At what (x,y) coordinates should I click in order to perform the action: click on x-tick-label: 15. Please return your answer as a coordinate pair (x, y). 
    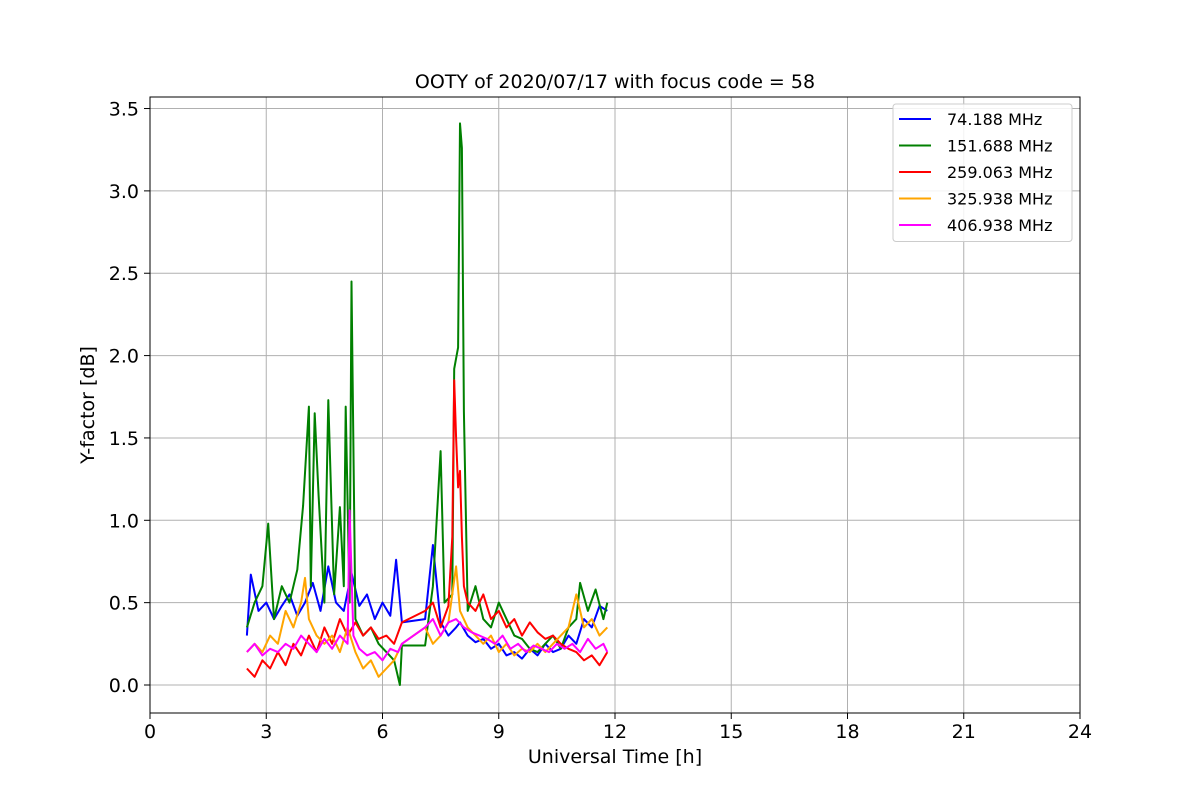
    Looking at the image, I should click on (731, 732).